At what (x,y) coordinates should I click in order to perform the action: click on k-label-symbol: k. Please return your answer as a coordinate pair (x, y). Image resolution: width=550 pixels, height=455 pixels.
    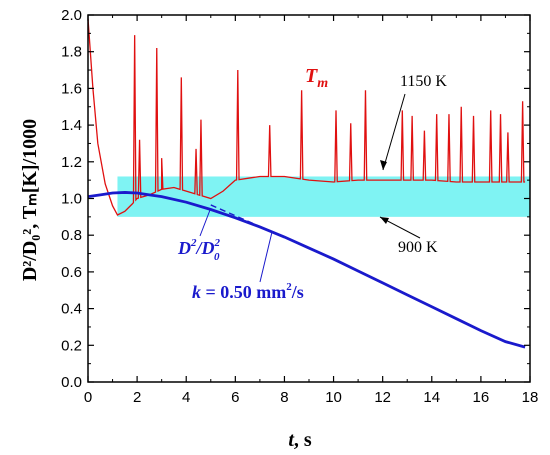
    Looking at the image, I should click on (196, 292).